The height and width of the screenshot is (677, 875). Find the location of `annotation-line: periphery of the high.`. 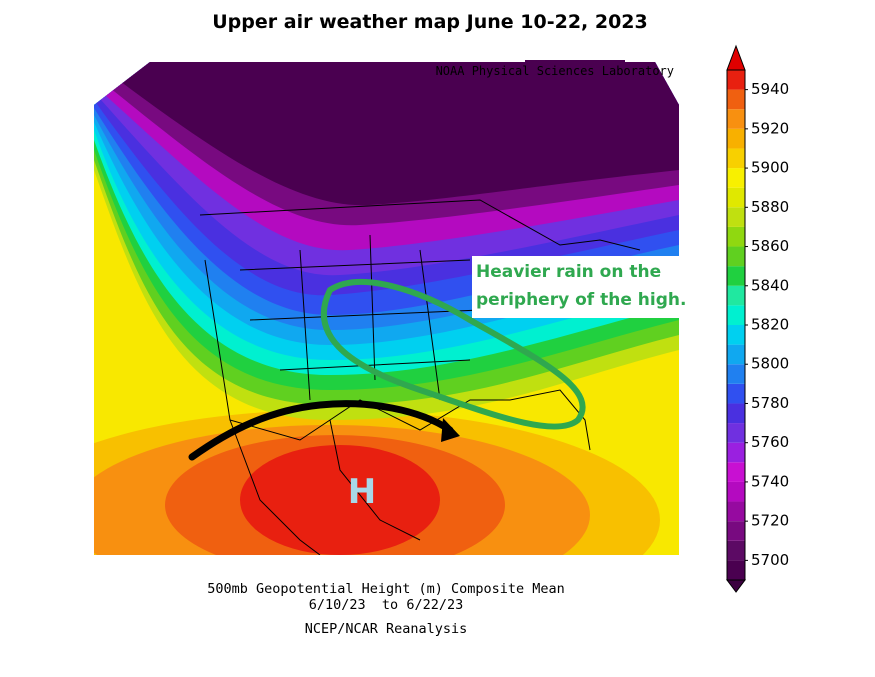

annotation-line: periphery of the high. is located at coordinates (581, 300).